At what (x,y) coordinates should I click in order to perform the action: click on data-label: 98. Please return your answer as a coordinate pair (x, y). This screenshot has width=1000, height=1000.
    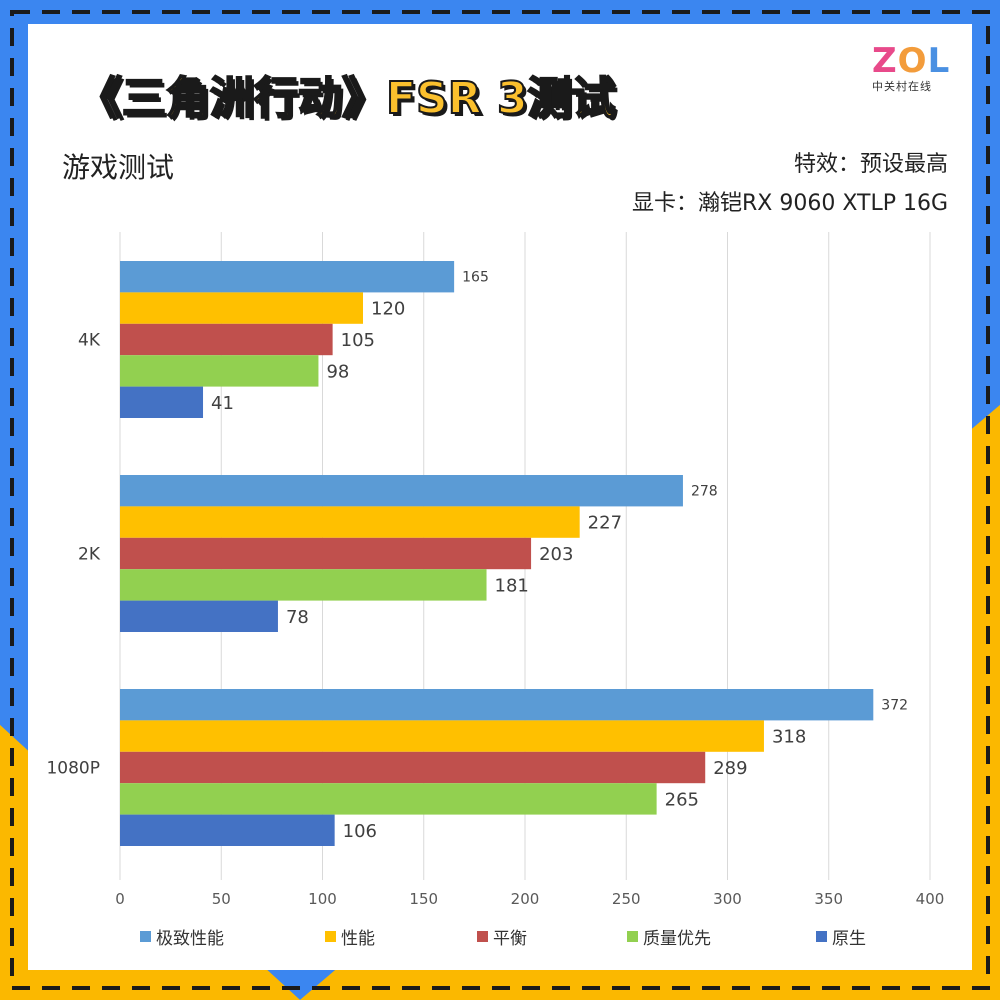
    Looking at the image, I should click on (337, 371).